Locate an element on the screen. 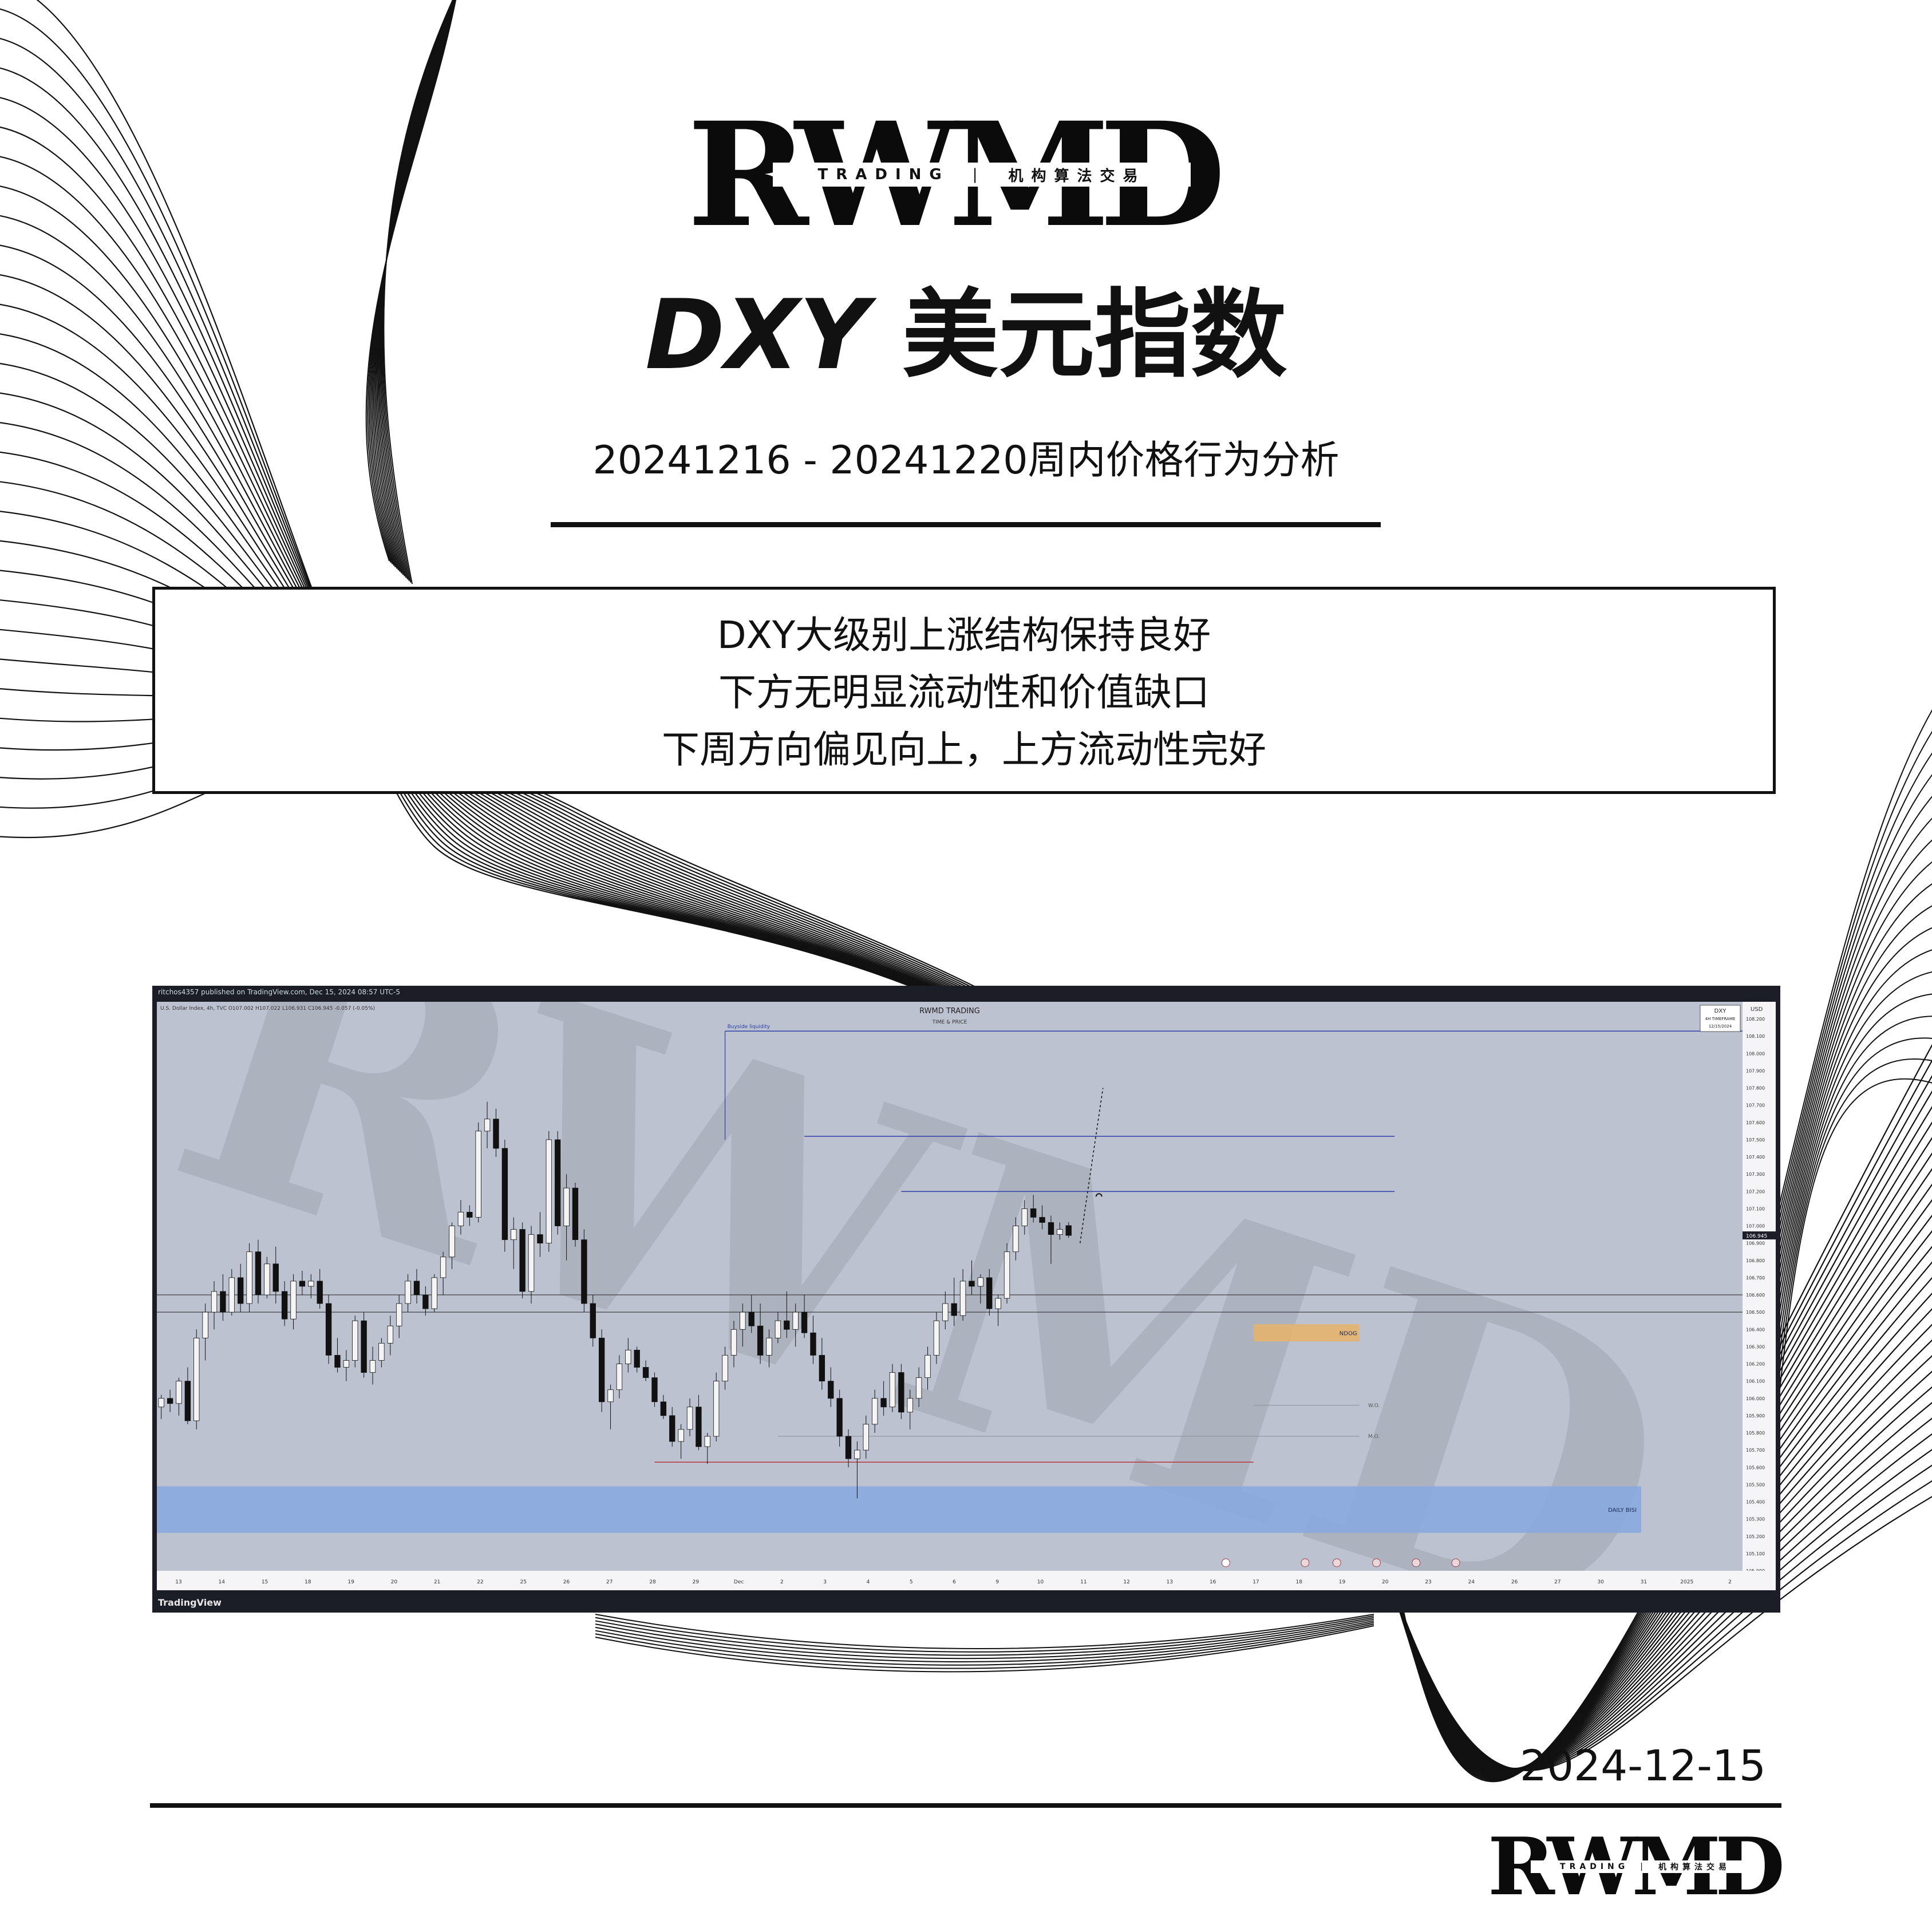 This screenshot has height=1932, width=1932. x-tick-label: 22 is located at coordinates (480, 1582).